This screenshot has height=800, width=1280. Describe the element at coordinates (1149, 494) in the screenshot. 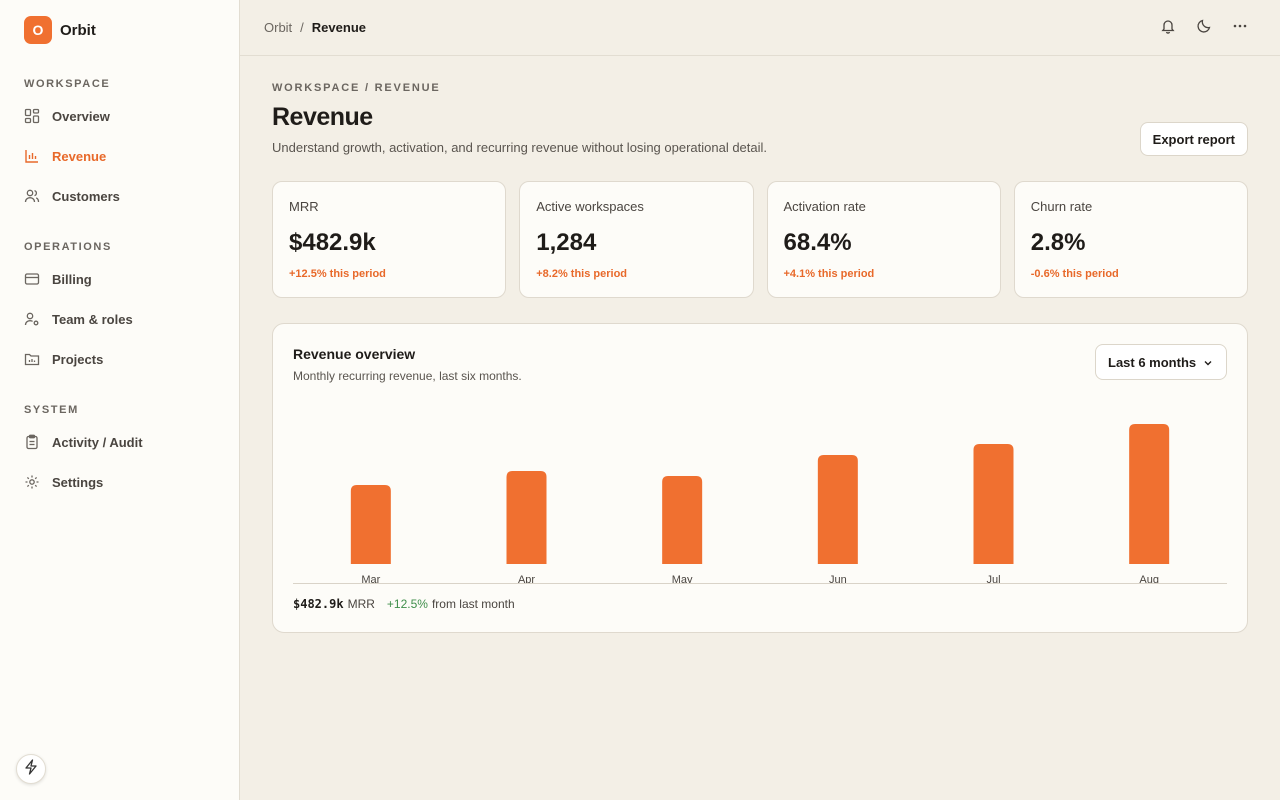

I see `chart-bar-aug` at that location.